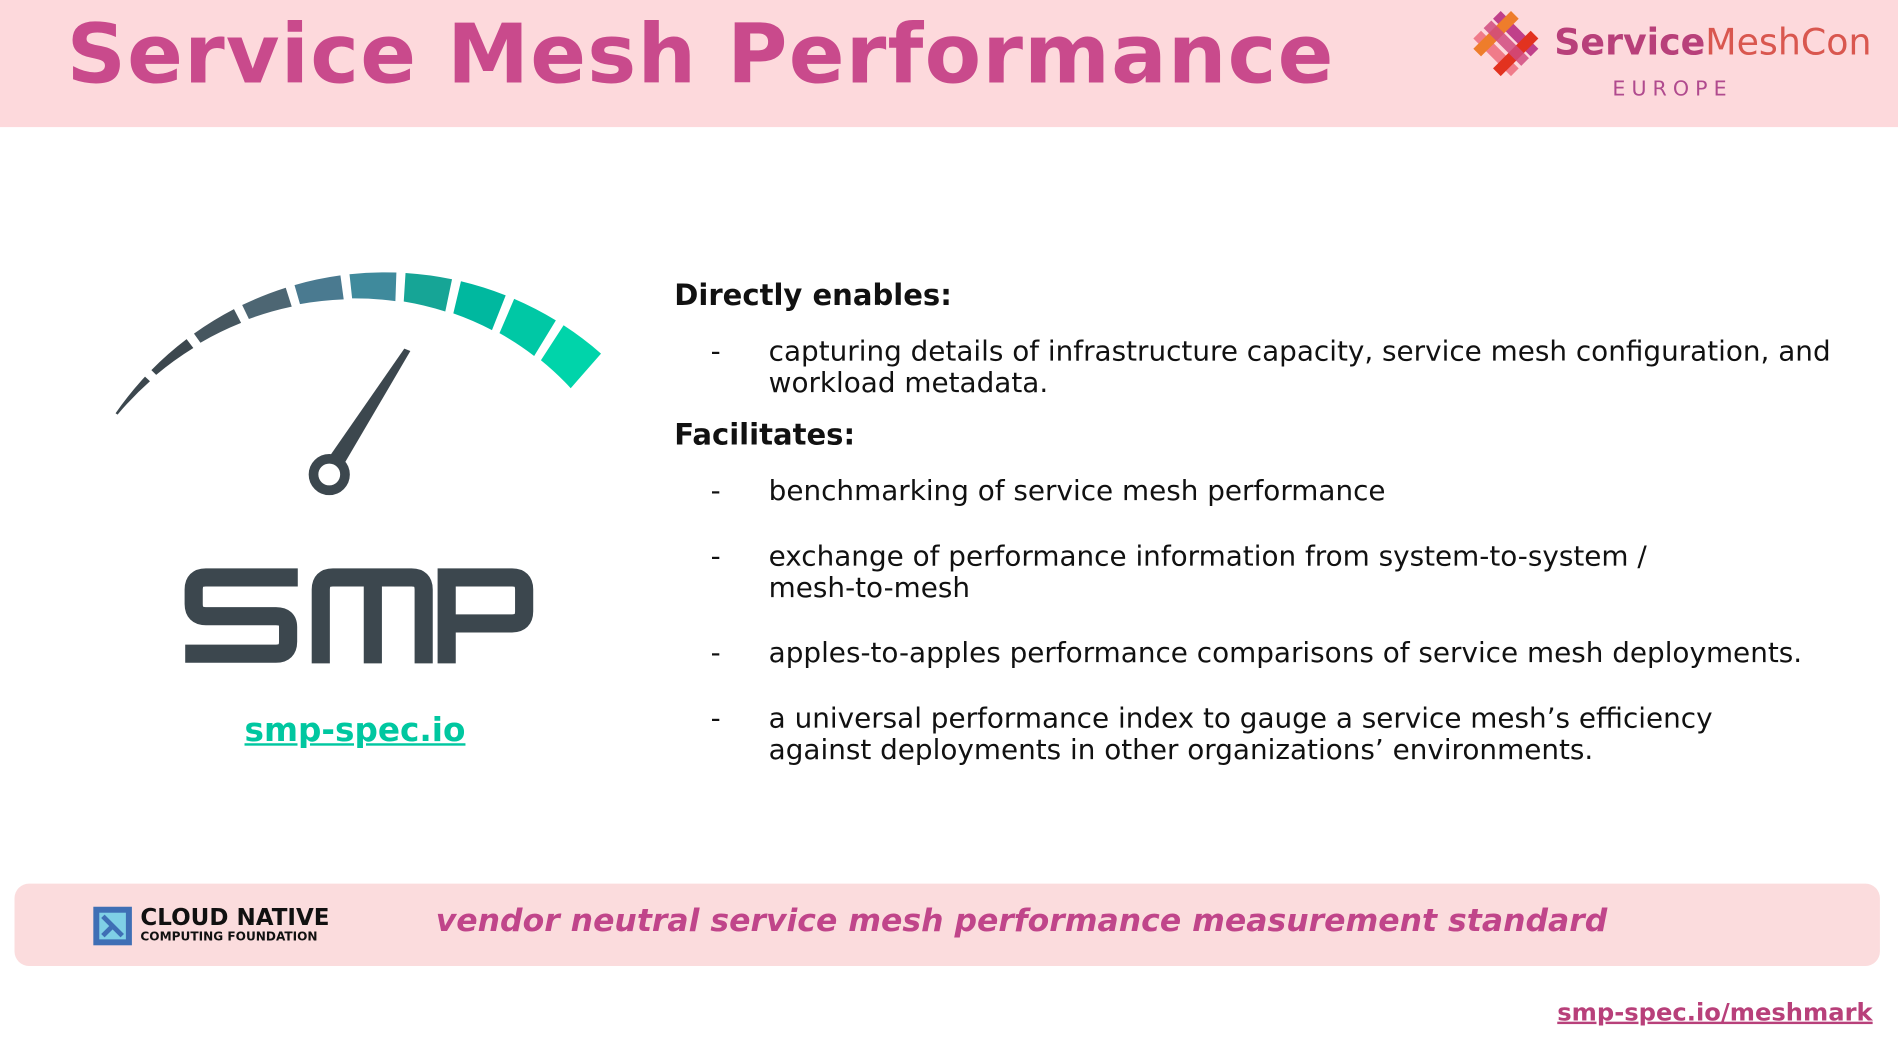  Describe the element at coordinates (366, 412) in the screenshot. I see `gauge-needle-icon` at that location.